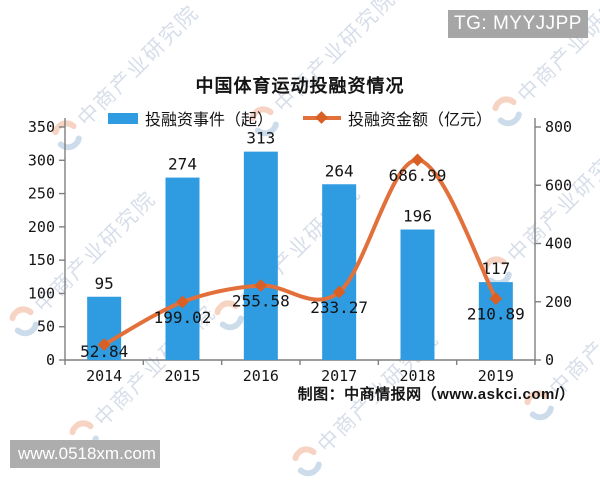 The height and width of the screenshot is (483, 600). I want to click on left-axis-tick-label: 150, so click(41, 260).